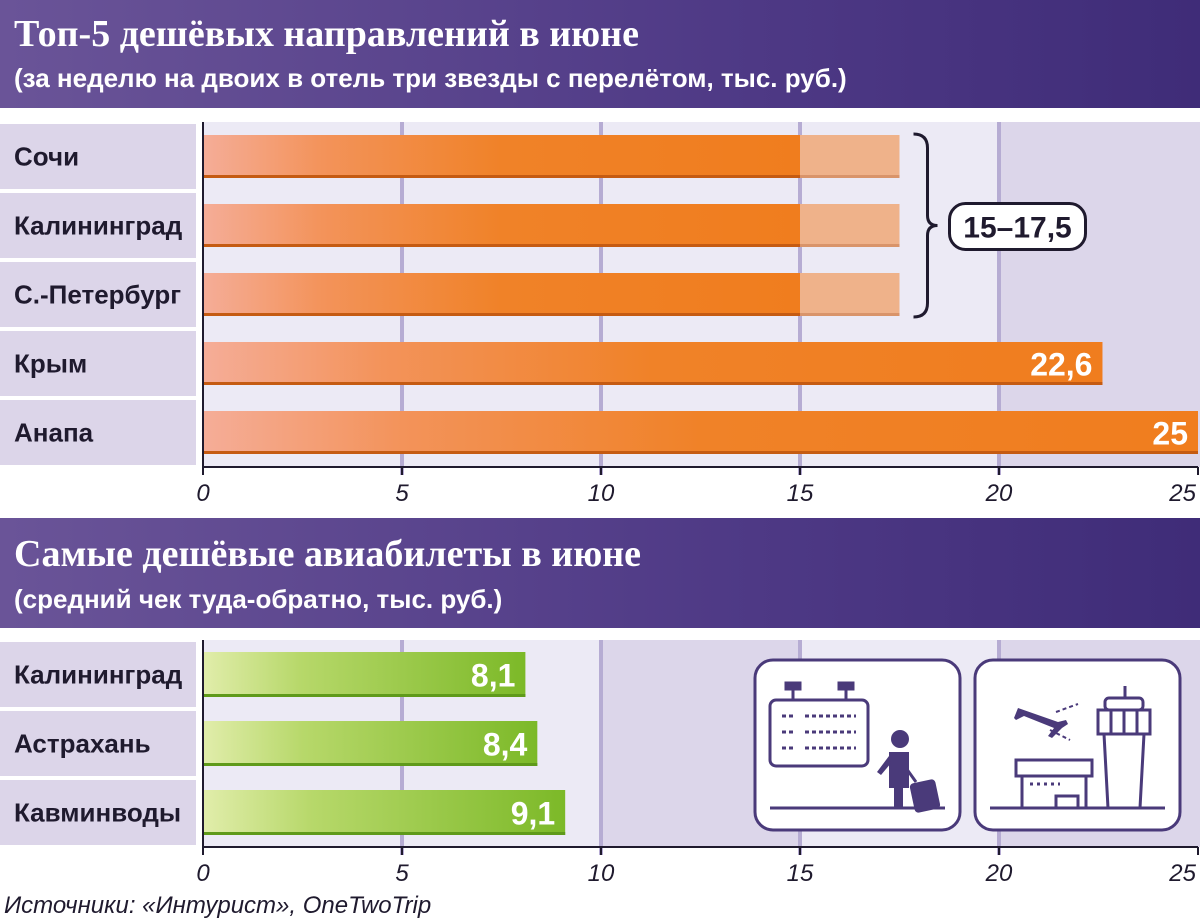 The image size is (1200, 924). I want to click on traveler-with-suitcase-icon, so click(909, 771).